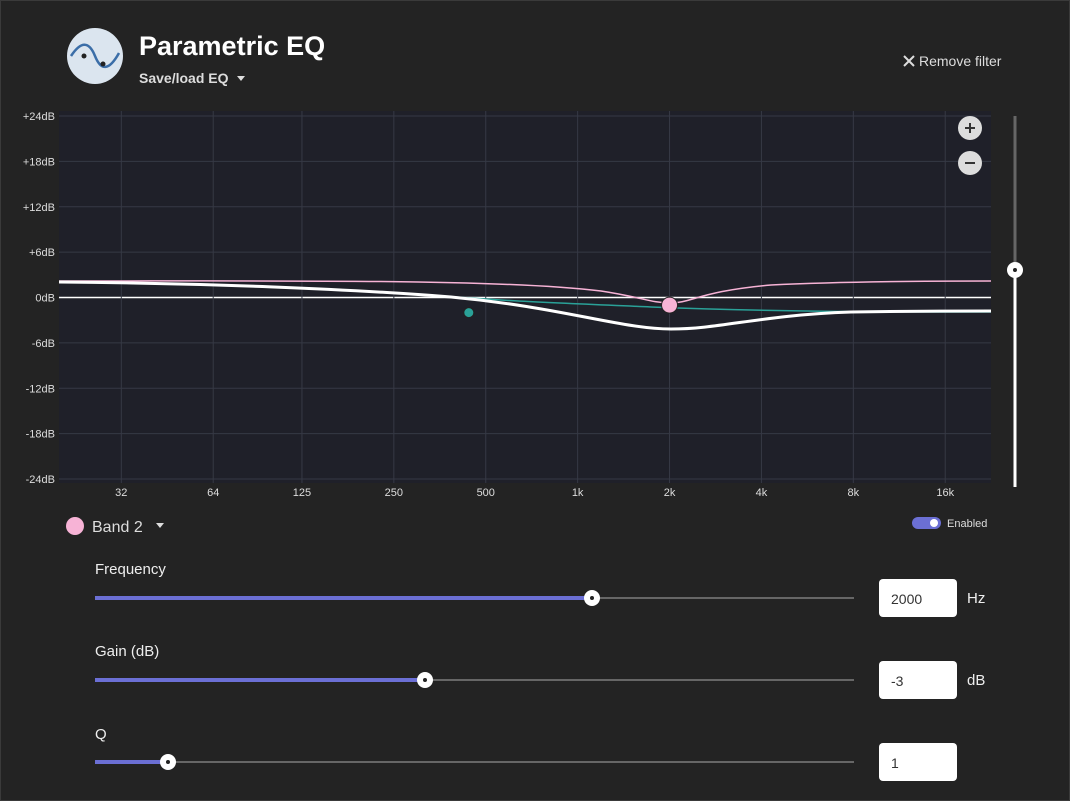 Image resolution: width=1070 pixels, height=801 pixels. Describe the element at coordinates (232, 46) in the screenshot. I see `title: Parametric EQ` at that location.